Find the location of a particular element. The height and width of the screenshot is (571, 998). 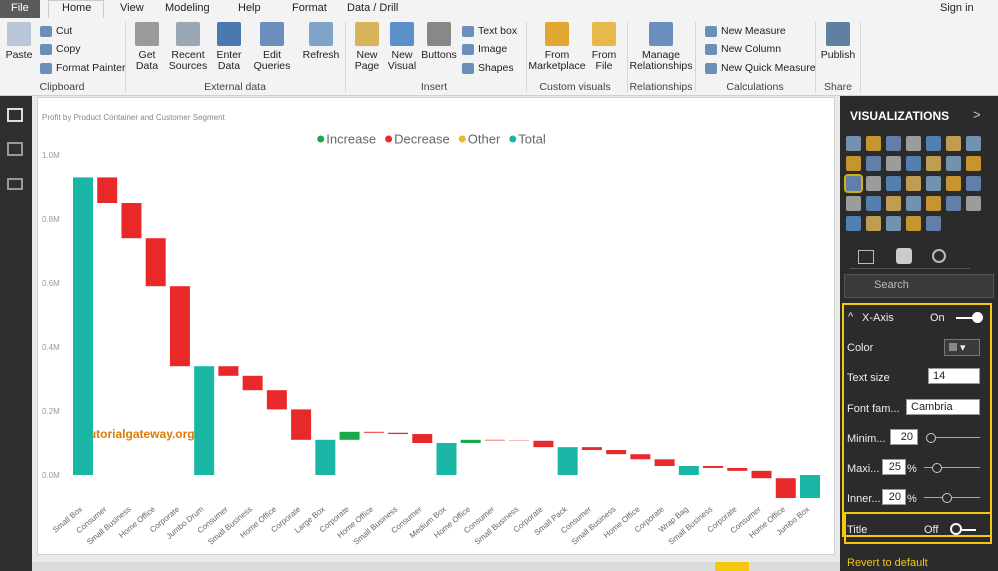

format-tab is located at coordinates (904, 256).